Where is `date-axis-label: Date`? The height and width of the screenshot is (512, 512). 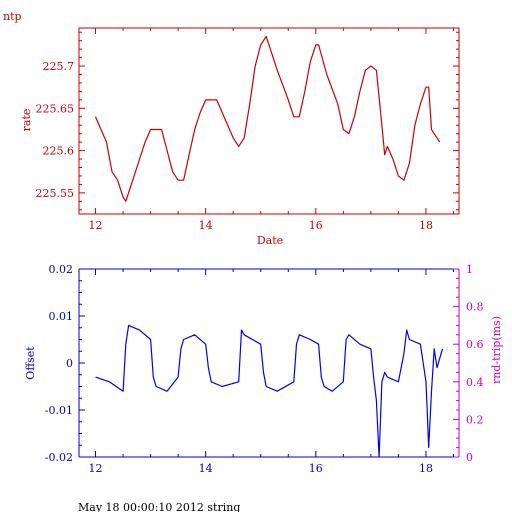 date-axis-label: Date is located at coordinates (270, 240).